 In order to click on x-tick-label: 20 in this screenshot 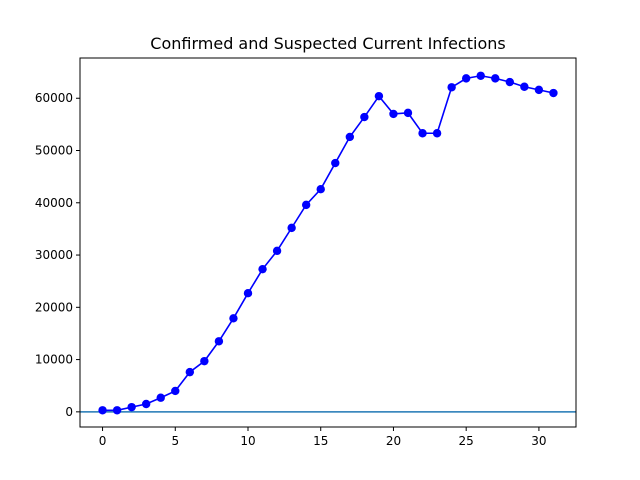, I will do `click(393, 441)`.